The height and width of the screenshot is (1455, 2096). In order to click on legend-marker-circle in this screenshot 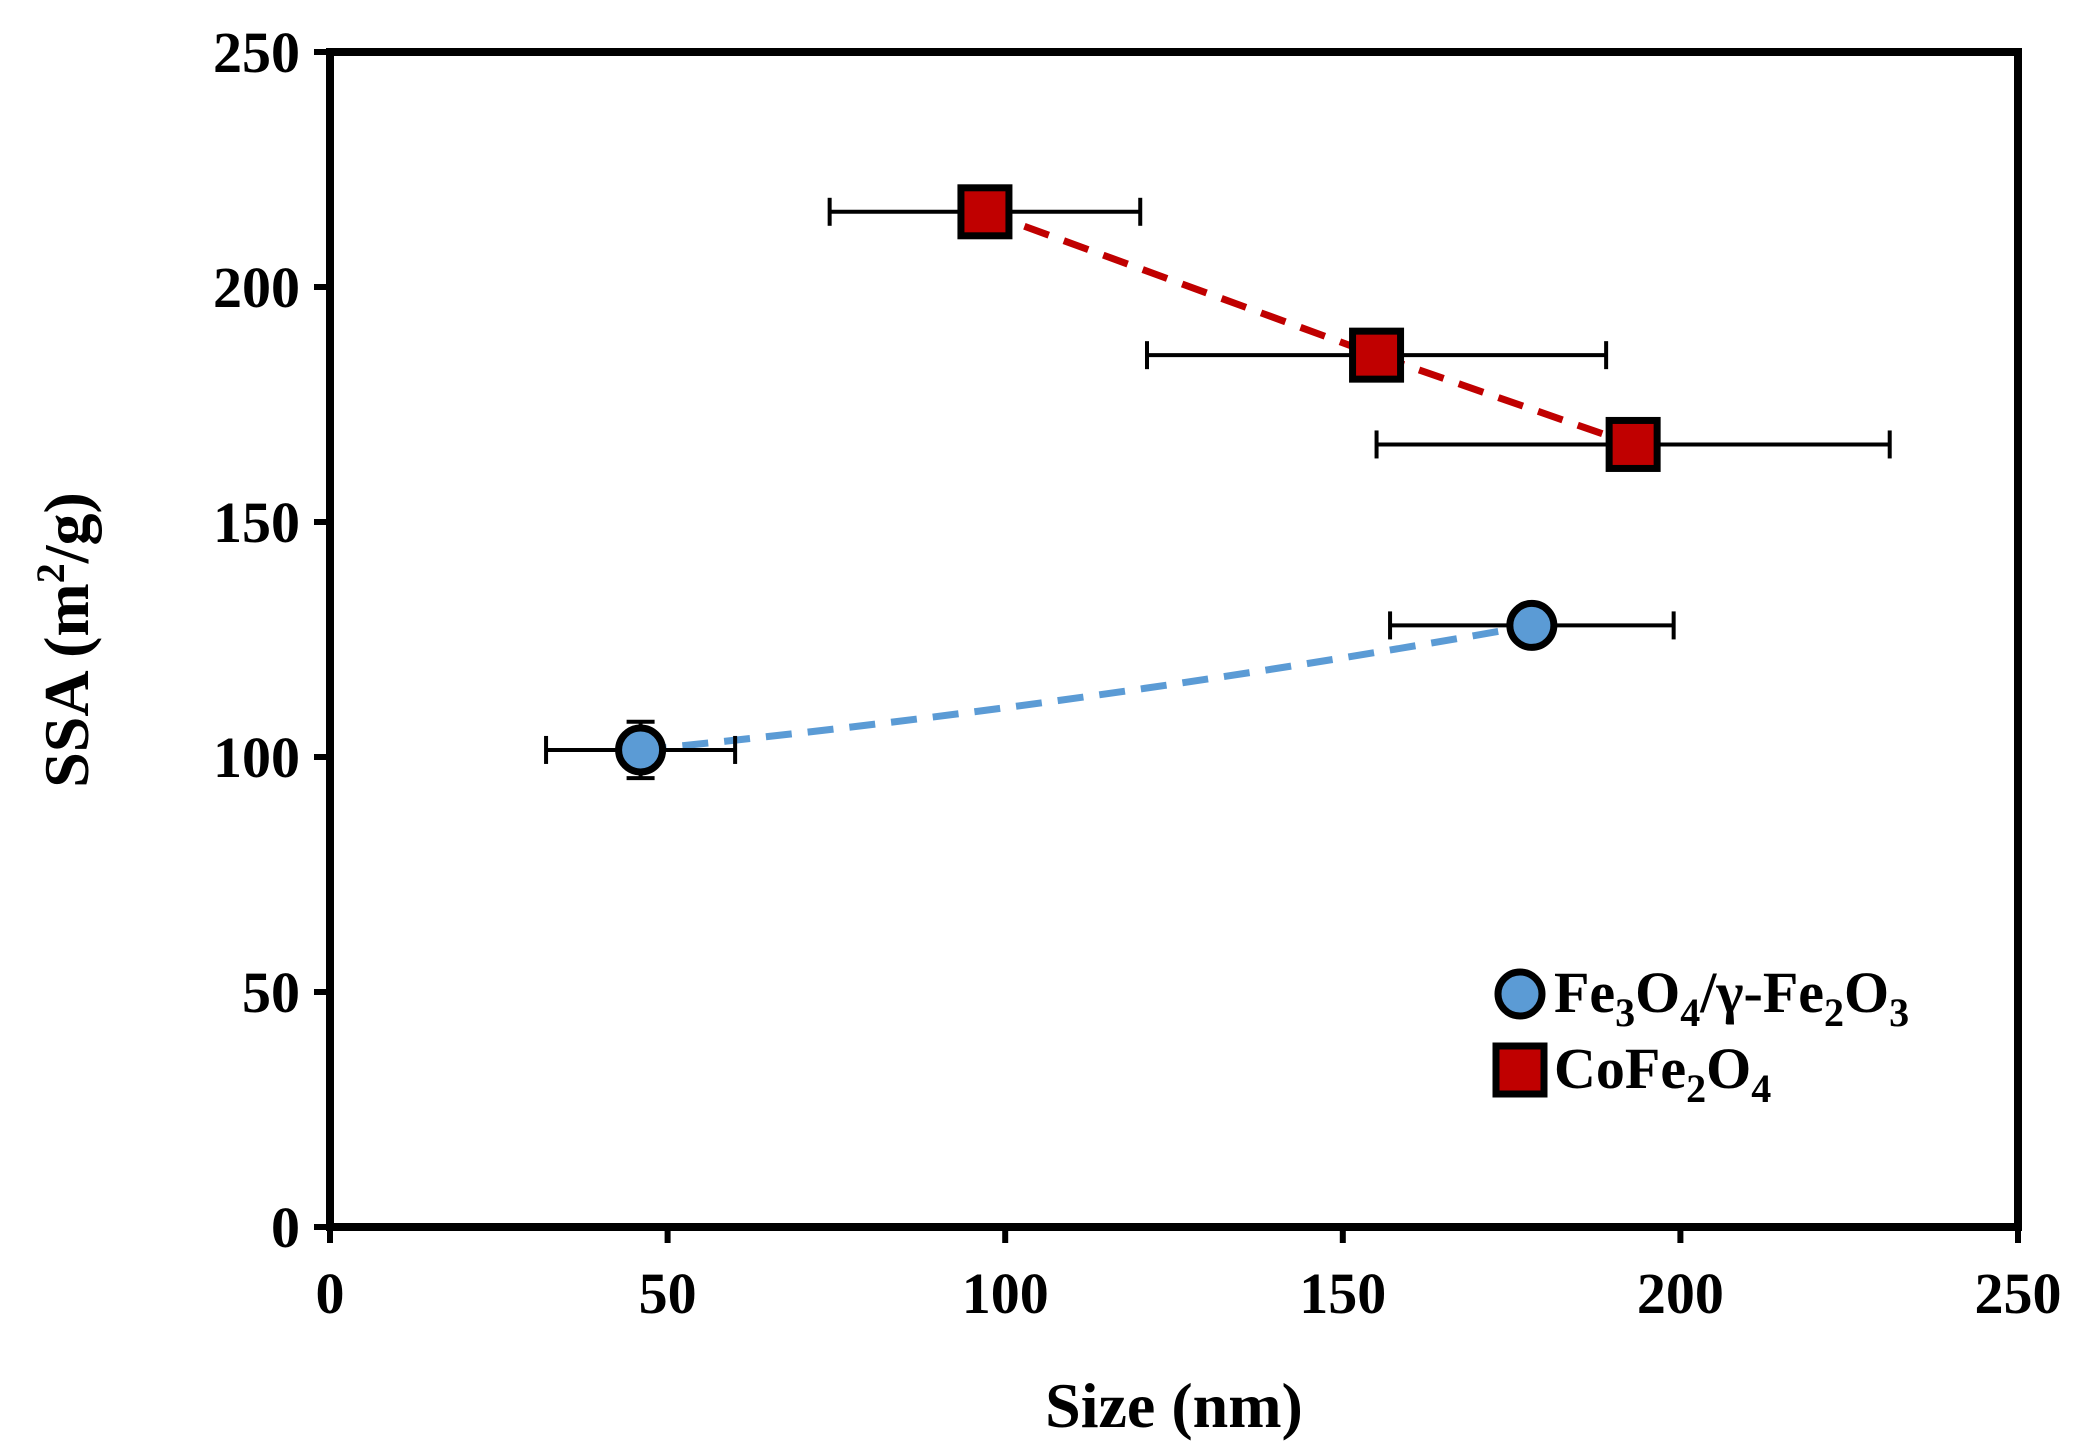, I will do `click(1520, 994)`.